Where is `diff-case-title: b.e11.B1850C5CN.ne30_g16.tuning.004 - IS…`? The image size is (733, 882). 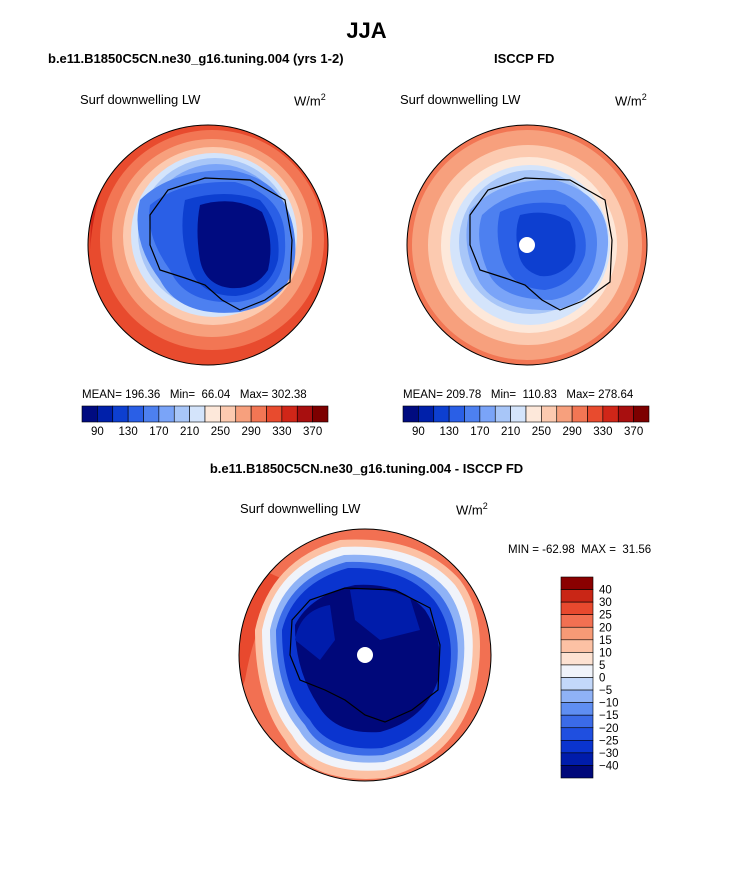
diff-case-title: b.e11.B1850C5CN.ne30_g16.tuning.004 - IS… is located at coordinates (366, 468).